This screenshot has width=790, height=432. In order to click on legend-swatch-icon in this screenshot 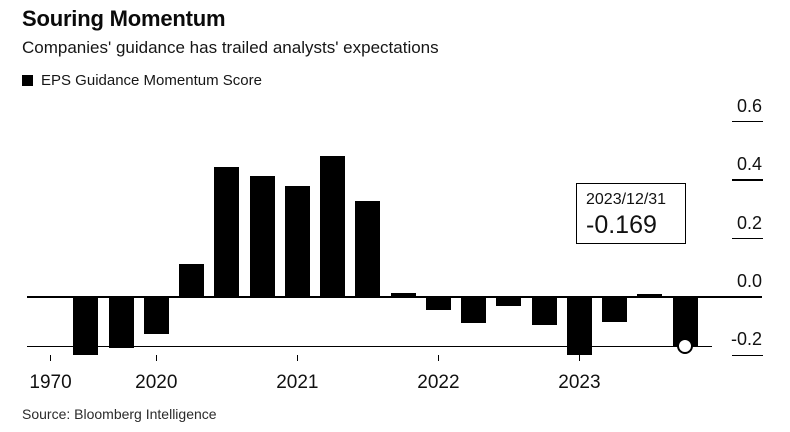, I will do `click(27, 80)`.